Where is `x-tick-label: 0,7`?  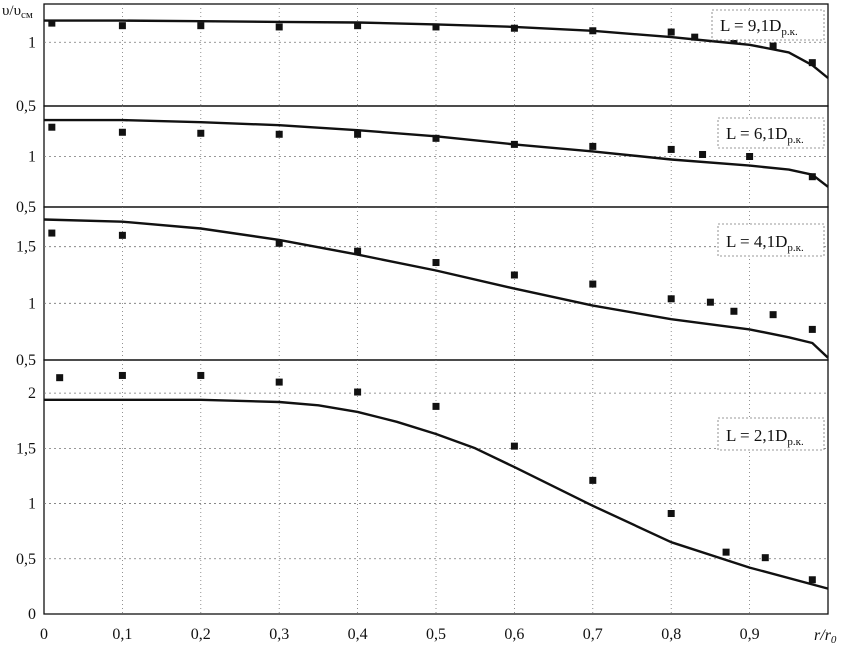
x-tick-label: 0,7 is located at coordinates (593, 634).